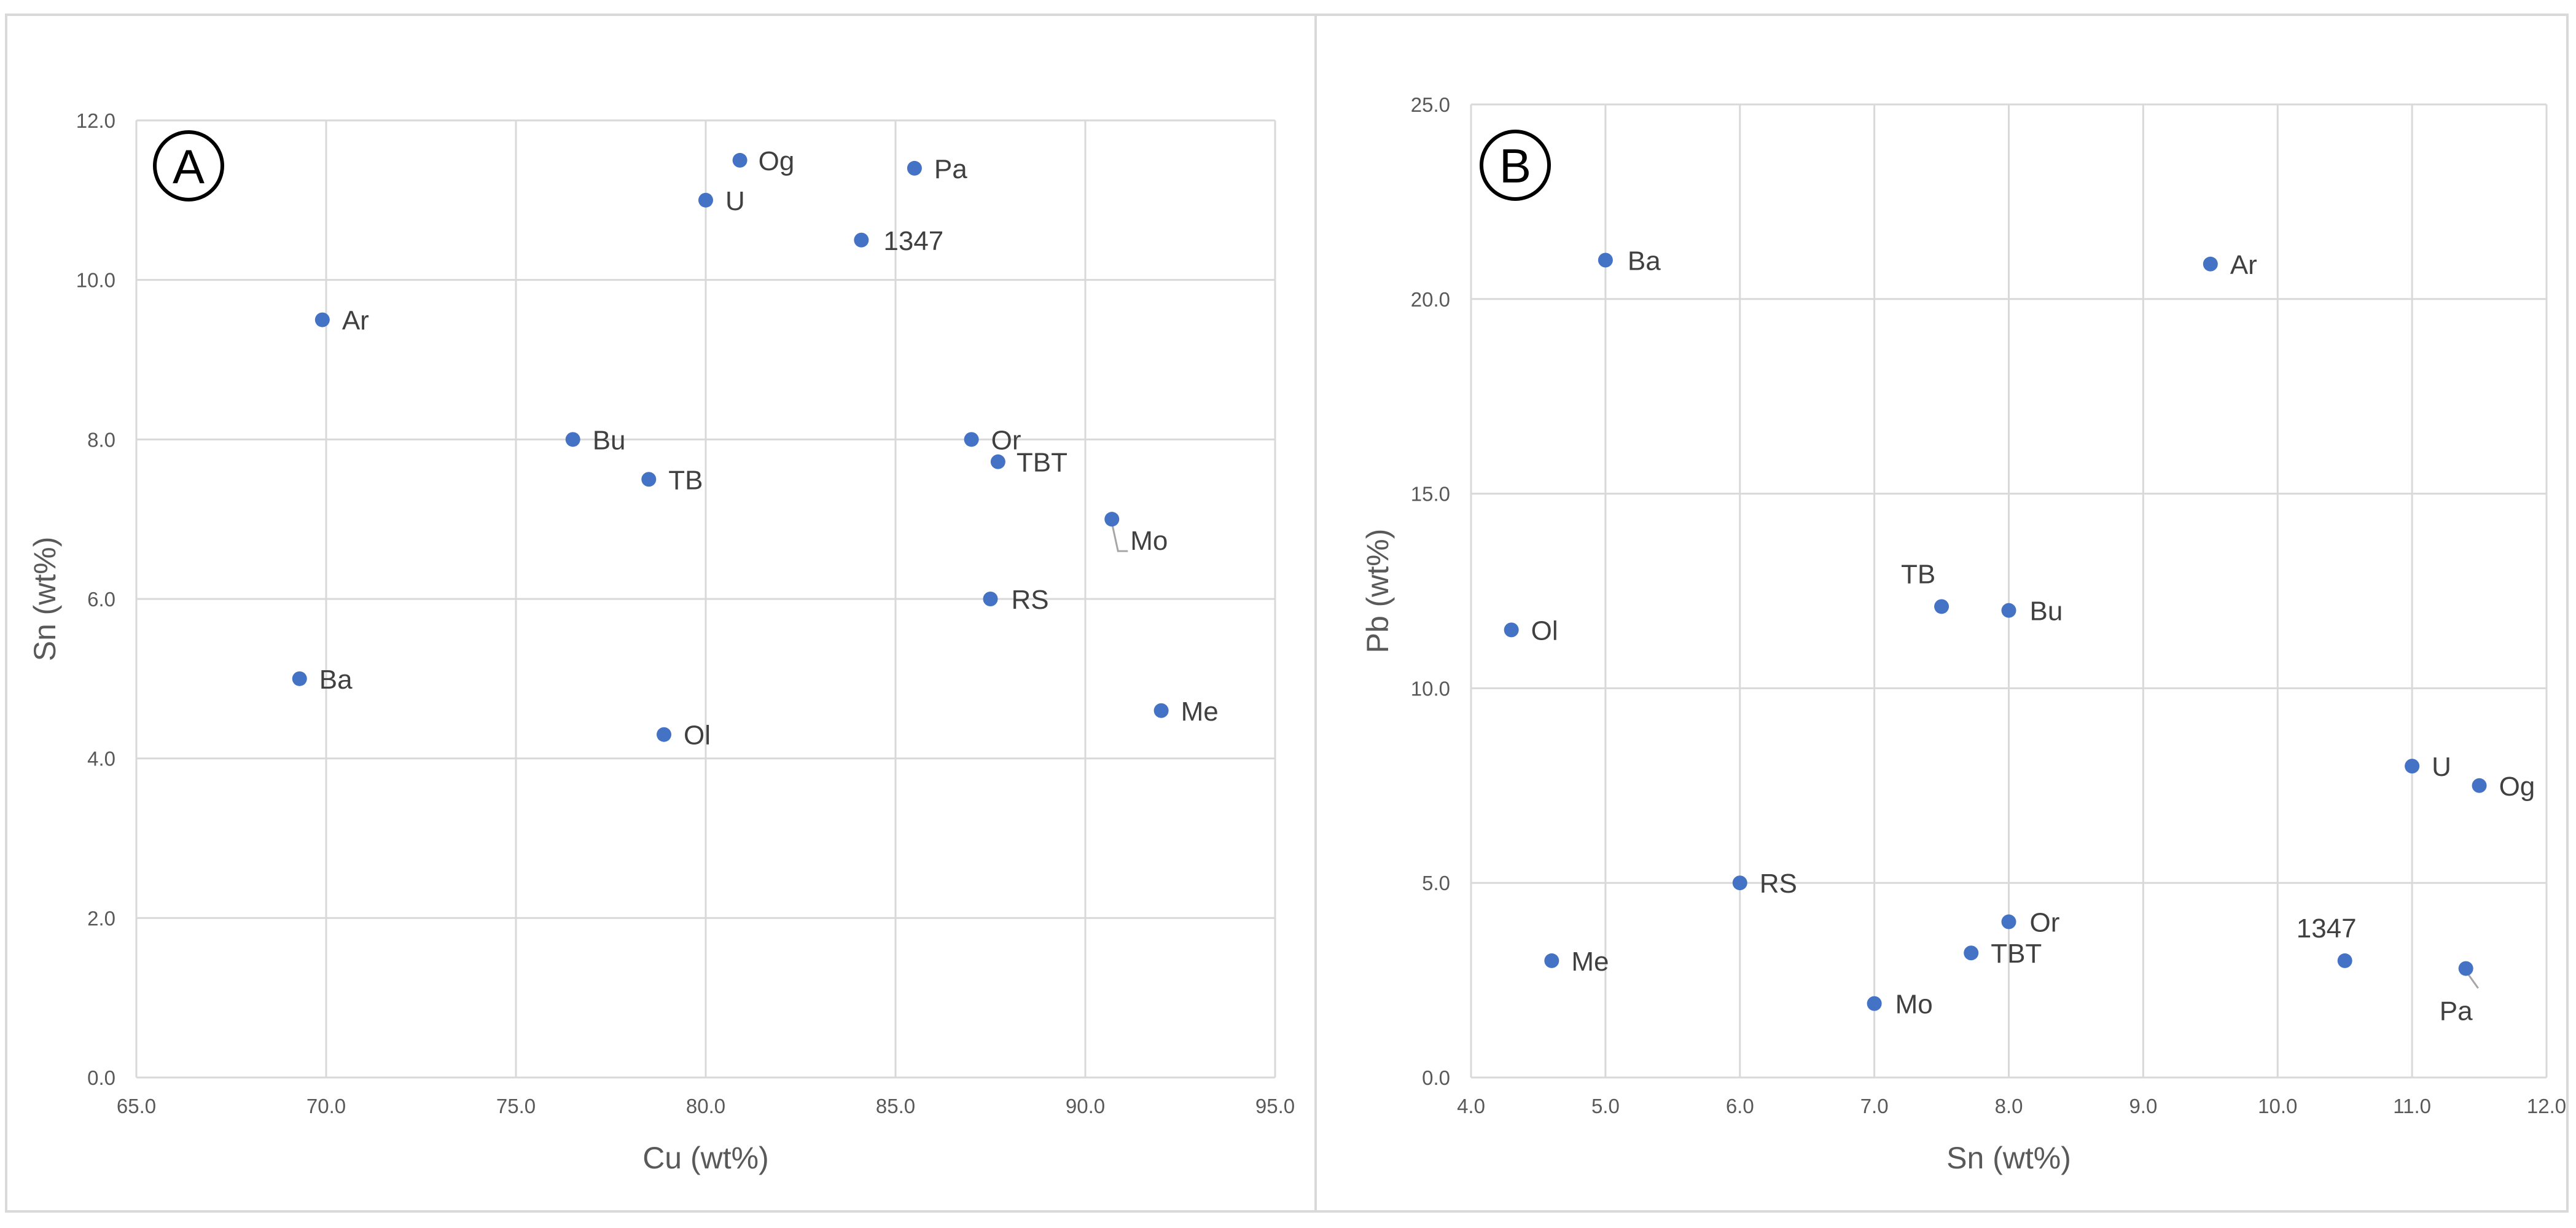 This screenshot has height=1228, width=2576. What do you see at coordinates (1119, 537) in the screenshot?
I see `label-leader-line` at bounding box center [1119, 537].